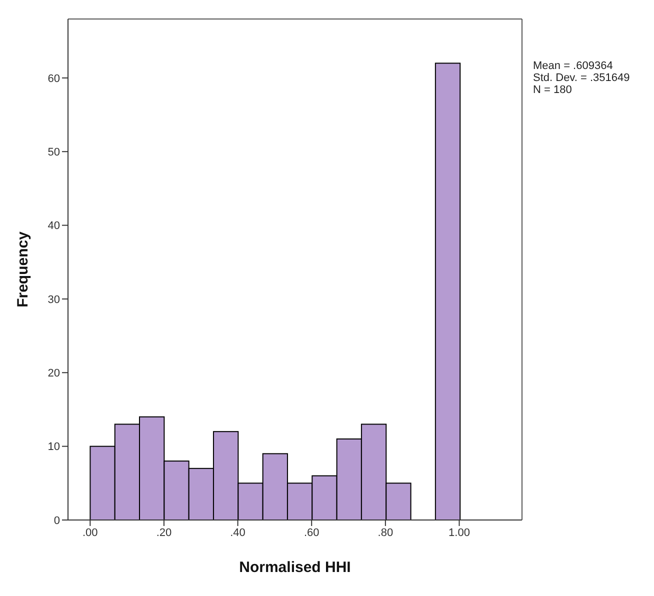 The width and height of the screenshot is (654, 596). Describe the element at coordinates (581, 78) in the screenshot. I see `text: Std. Dev. = .351649` at that location.